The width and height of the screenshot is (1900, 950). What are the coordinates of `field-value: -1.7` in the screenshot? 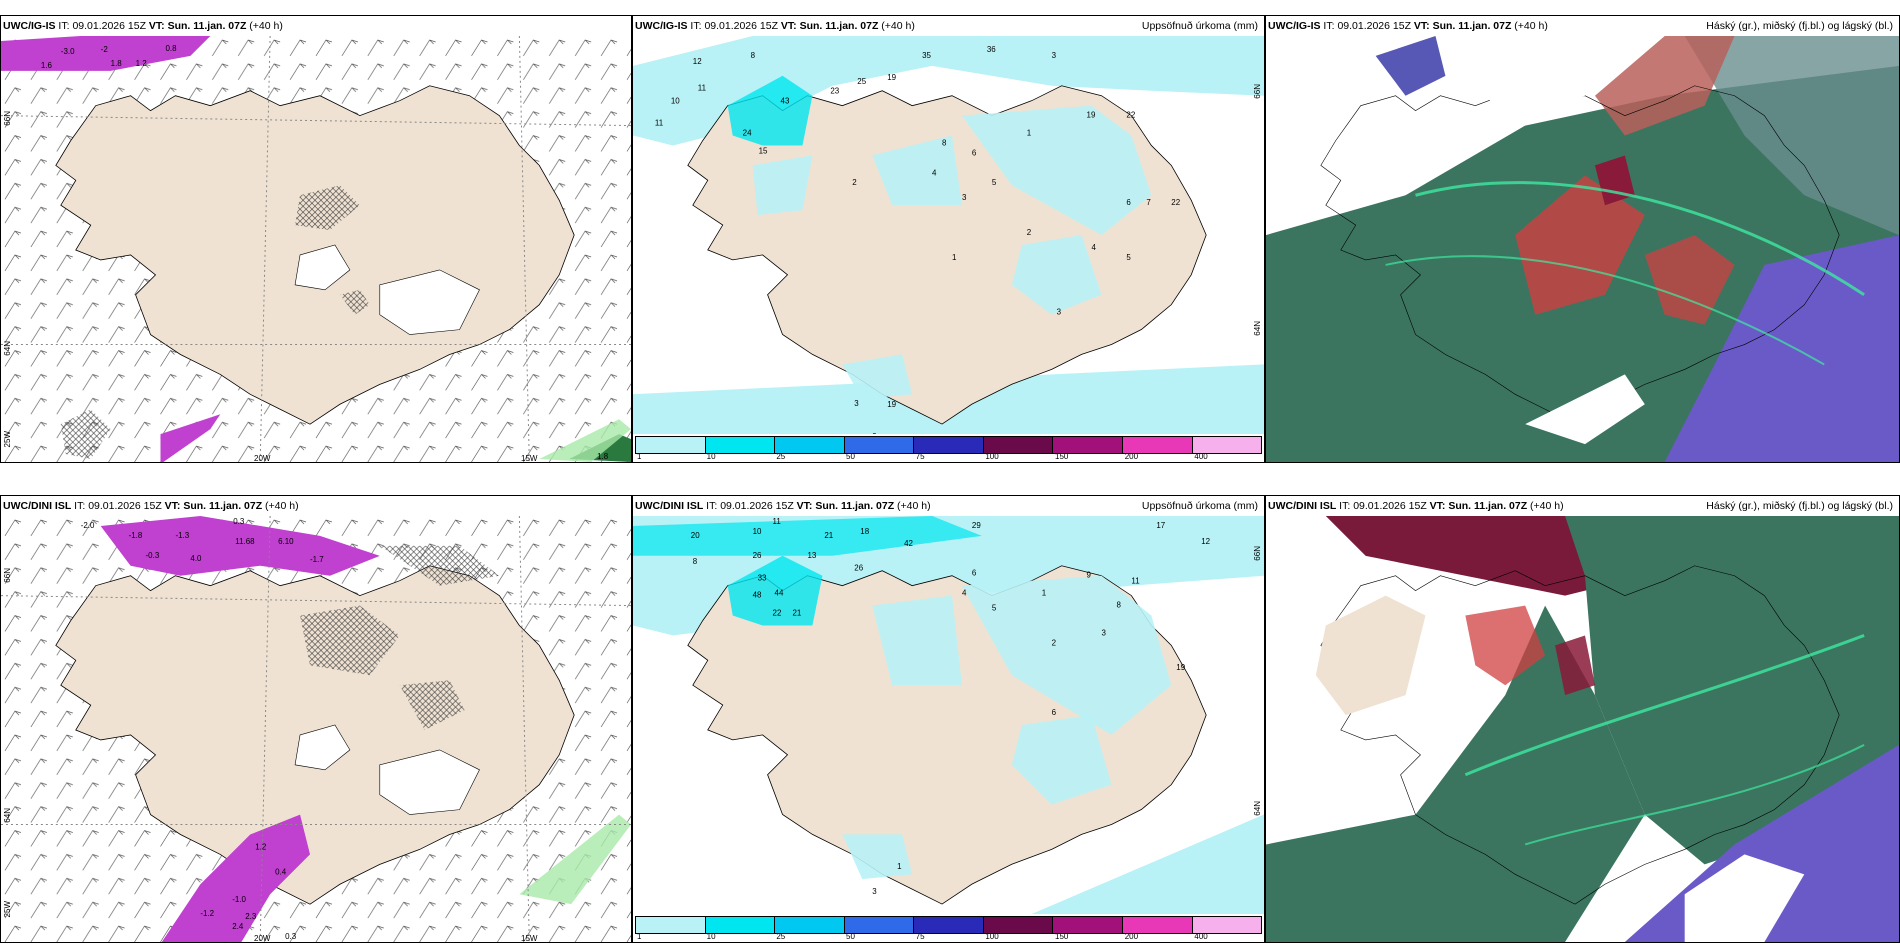 It's located at (317, 559).